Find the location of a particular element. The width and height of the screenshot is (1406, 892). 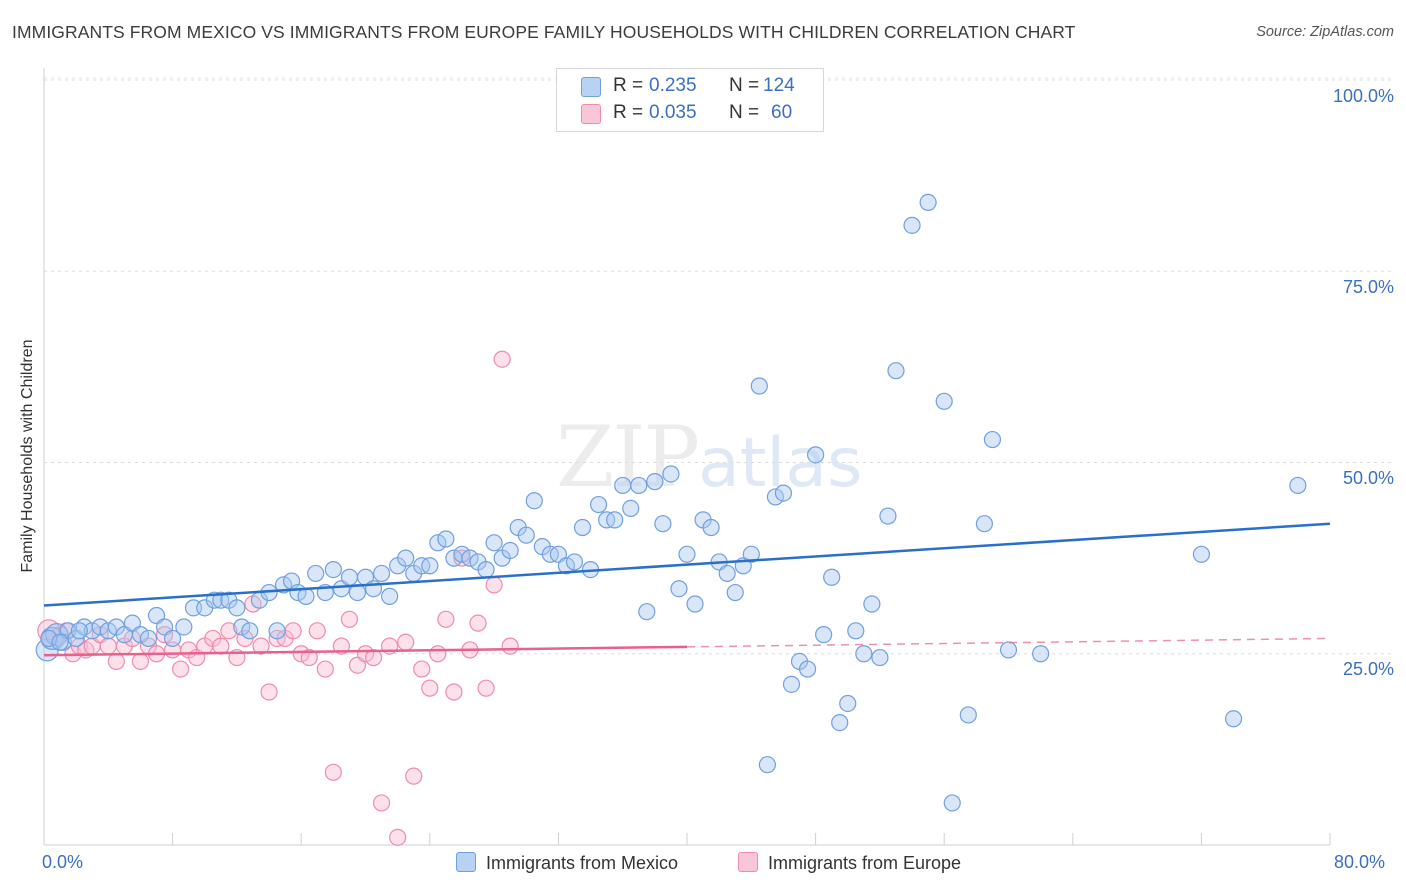

y-tick-75: 75.0% is located at coordinates (1368, 287).